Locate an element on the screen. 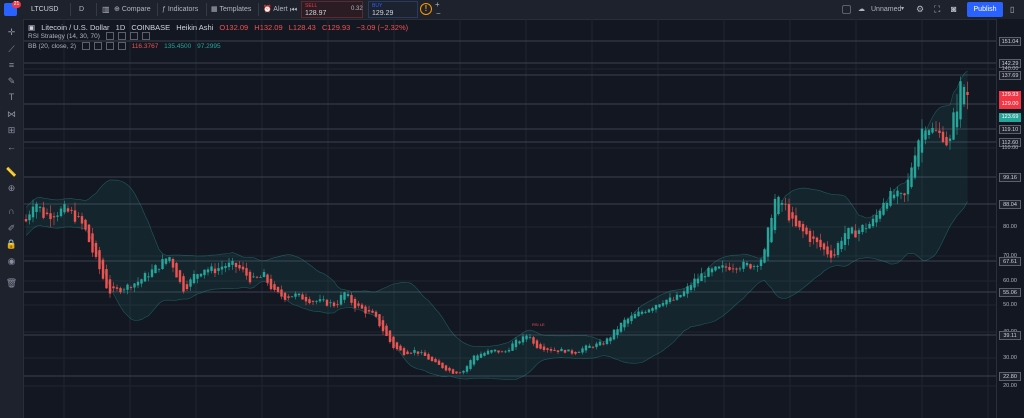 The width and height of the screenshot is (1024, 418). compare-button: ⊕ Compare is located at coordinates (132, 9).